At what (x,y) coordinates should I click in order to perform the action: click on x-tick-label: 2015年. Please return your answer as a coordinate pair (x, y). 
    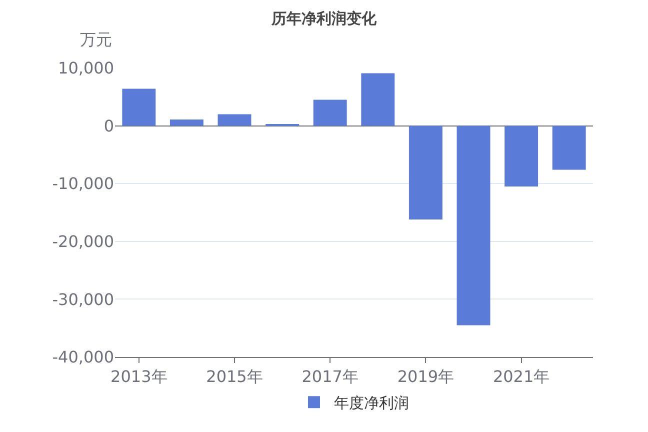
    Looking at the image, I should click on (234, 376).